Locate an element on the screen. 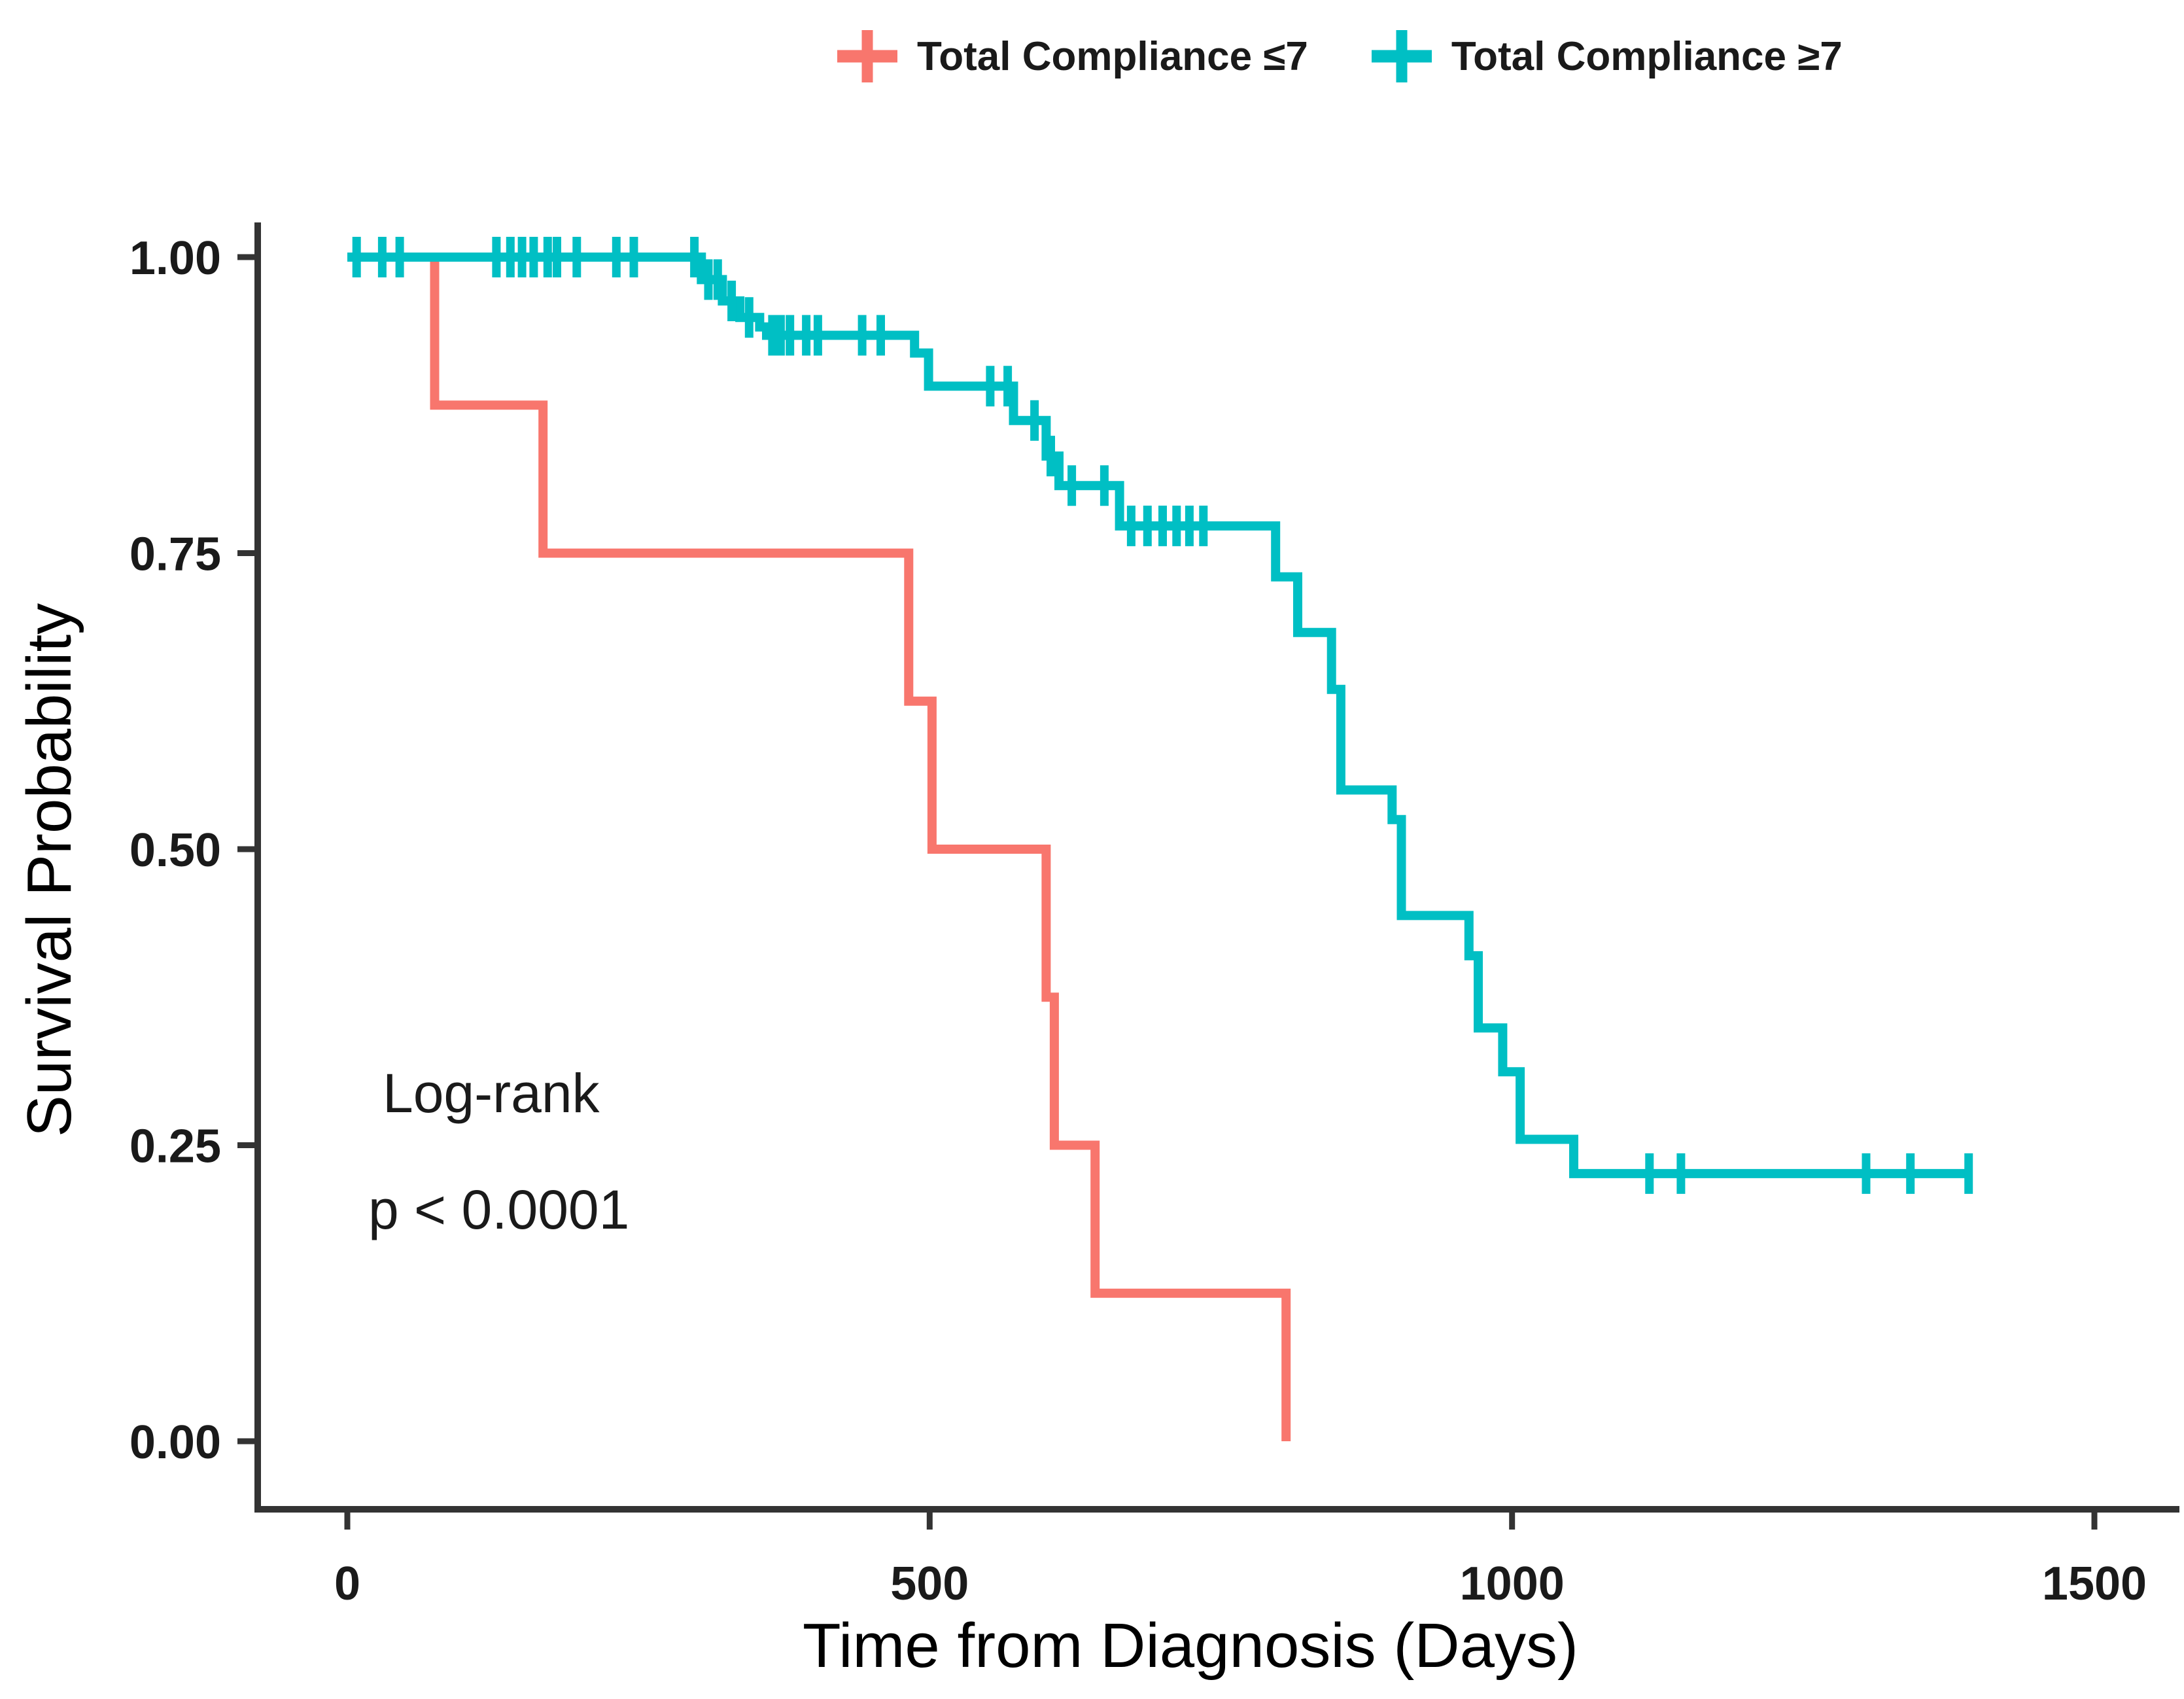  legend-item-compliance-le7: Total Compliance ≤7 is located at coordinates (1072, 56).